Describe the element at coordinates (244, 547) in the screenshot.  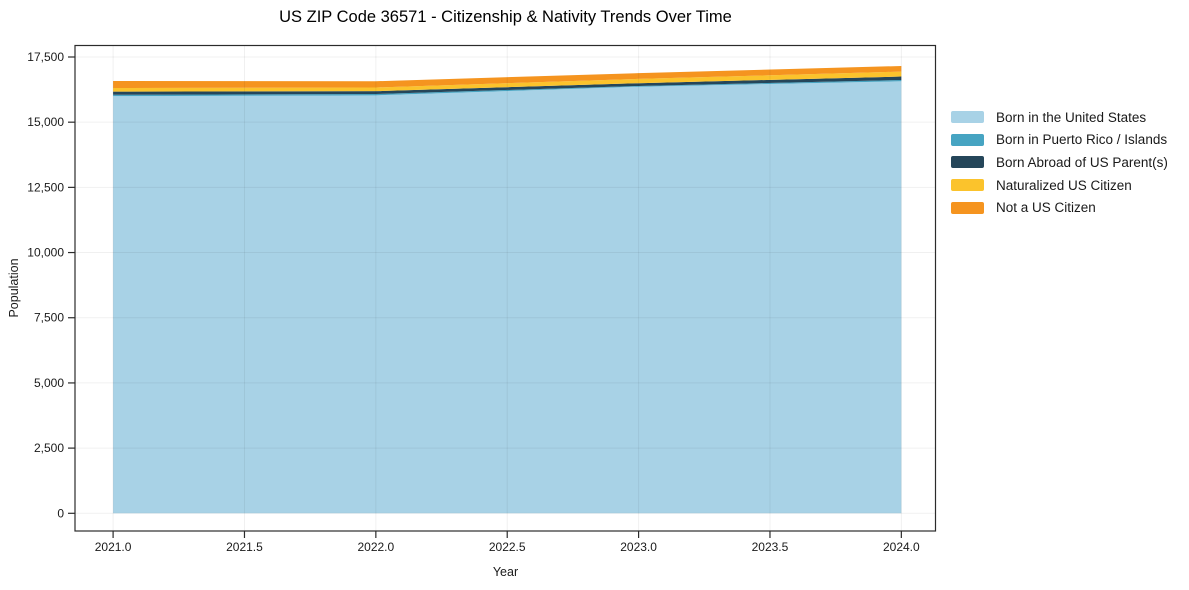
I see `x-tick-label: 2021.5` at that location.